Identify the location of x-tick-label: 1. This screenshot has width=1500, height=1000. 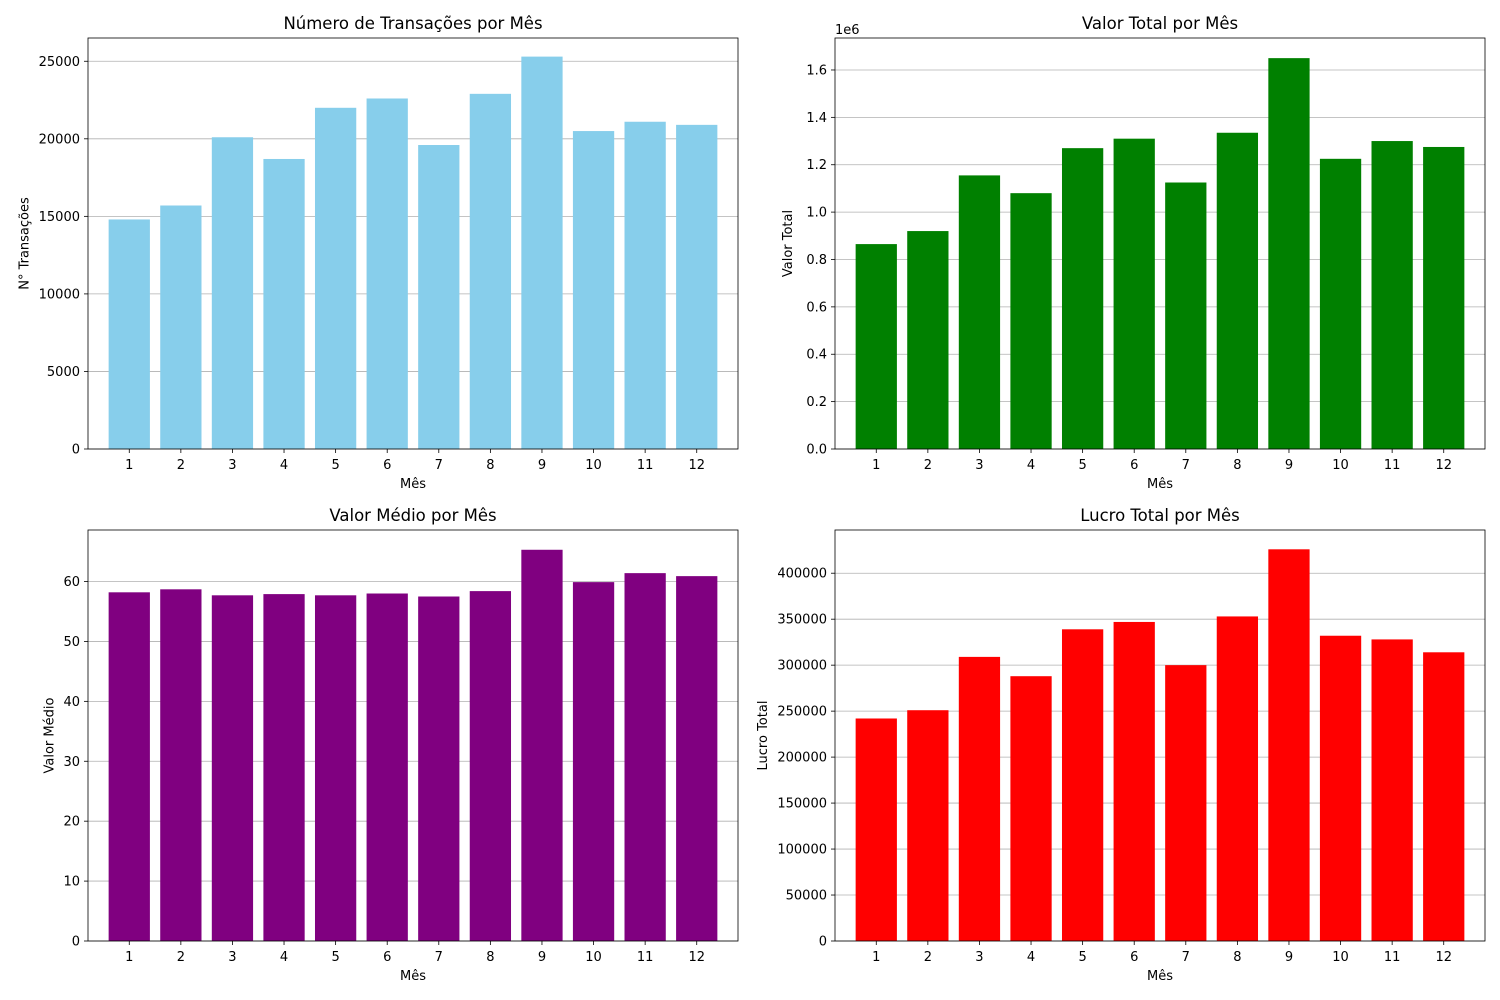
(876, 957).